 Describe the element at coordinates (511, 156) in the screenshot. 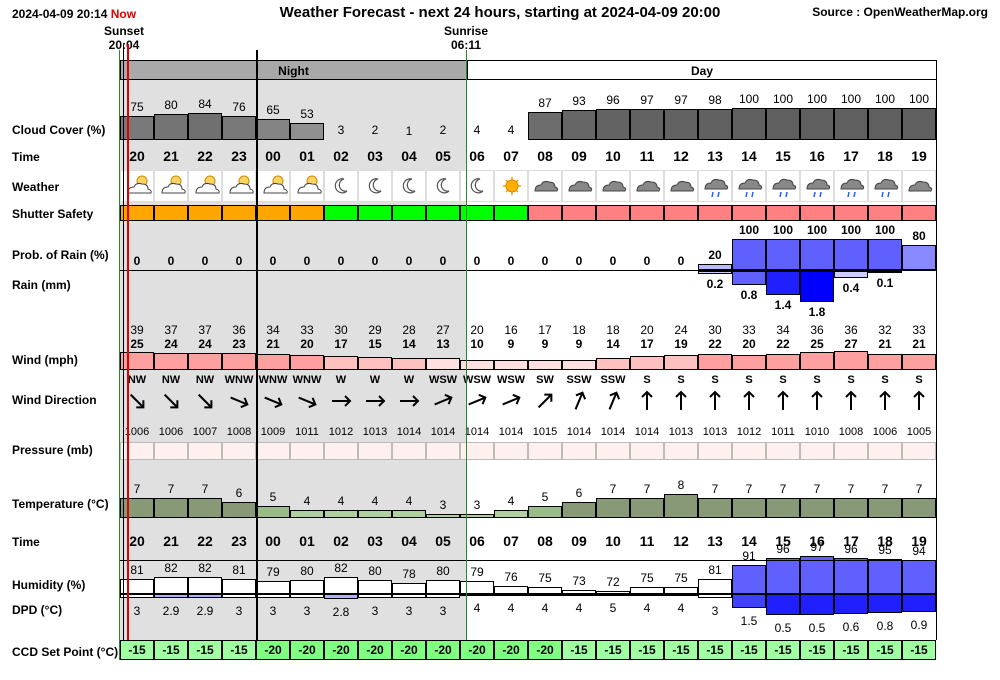

I see `time-cell: 07` at that location.